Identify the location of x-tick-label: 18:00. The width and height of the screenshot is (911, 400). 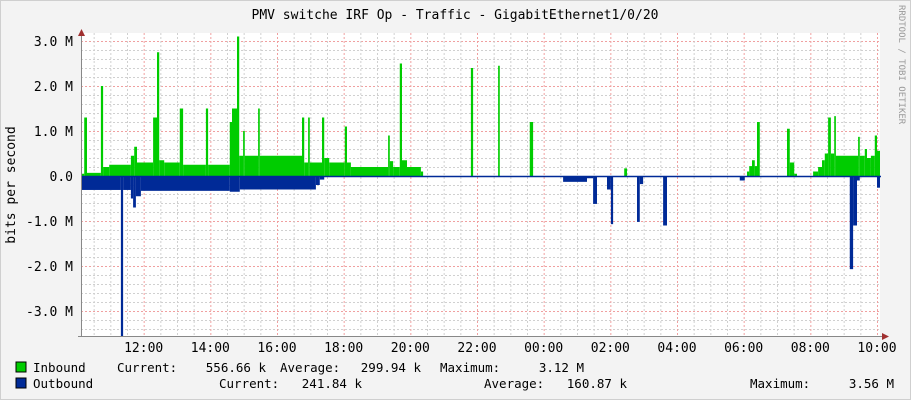
(343, 348).